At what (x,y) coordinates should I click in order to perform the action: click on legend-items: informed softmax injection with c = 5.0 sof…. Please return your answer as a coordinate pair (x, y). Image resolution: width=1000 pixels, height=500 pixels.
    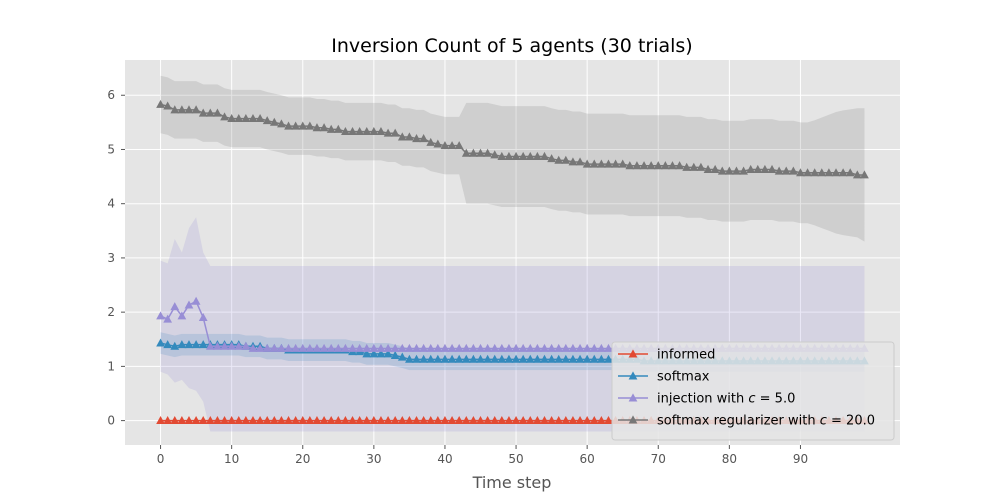
    Looking at the image, I should click on (746, 388).